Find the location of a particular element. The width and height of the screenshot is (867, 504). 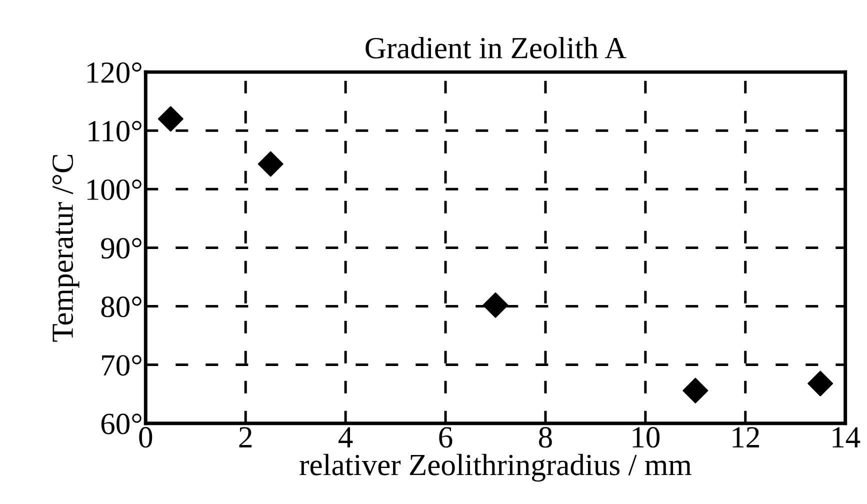

x-tick-label: 0 is located at coordinates (145, 437).